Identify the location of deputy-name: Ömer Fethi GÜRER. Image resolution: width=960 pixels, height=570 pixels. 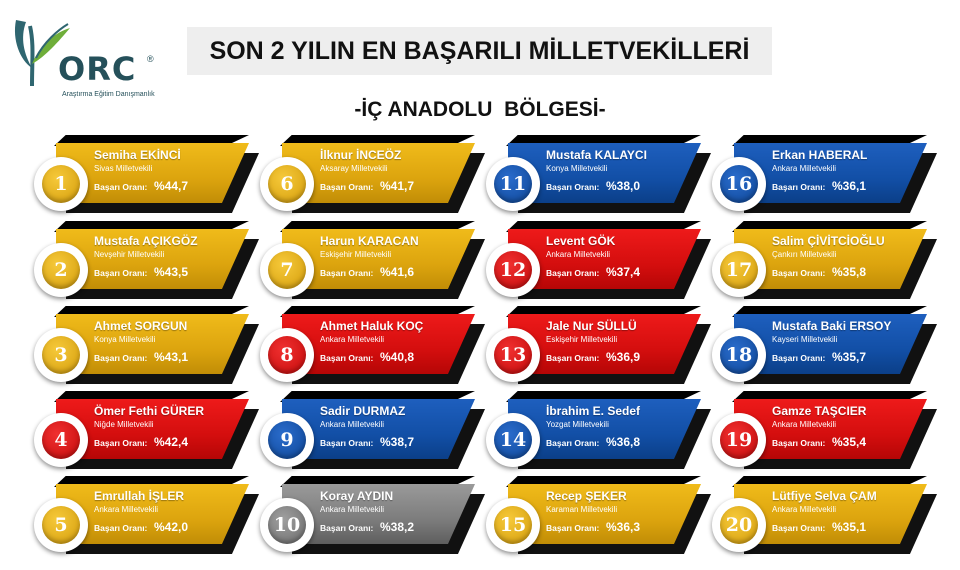
(149, 411).